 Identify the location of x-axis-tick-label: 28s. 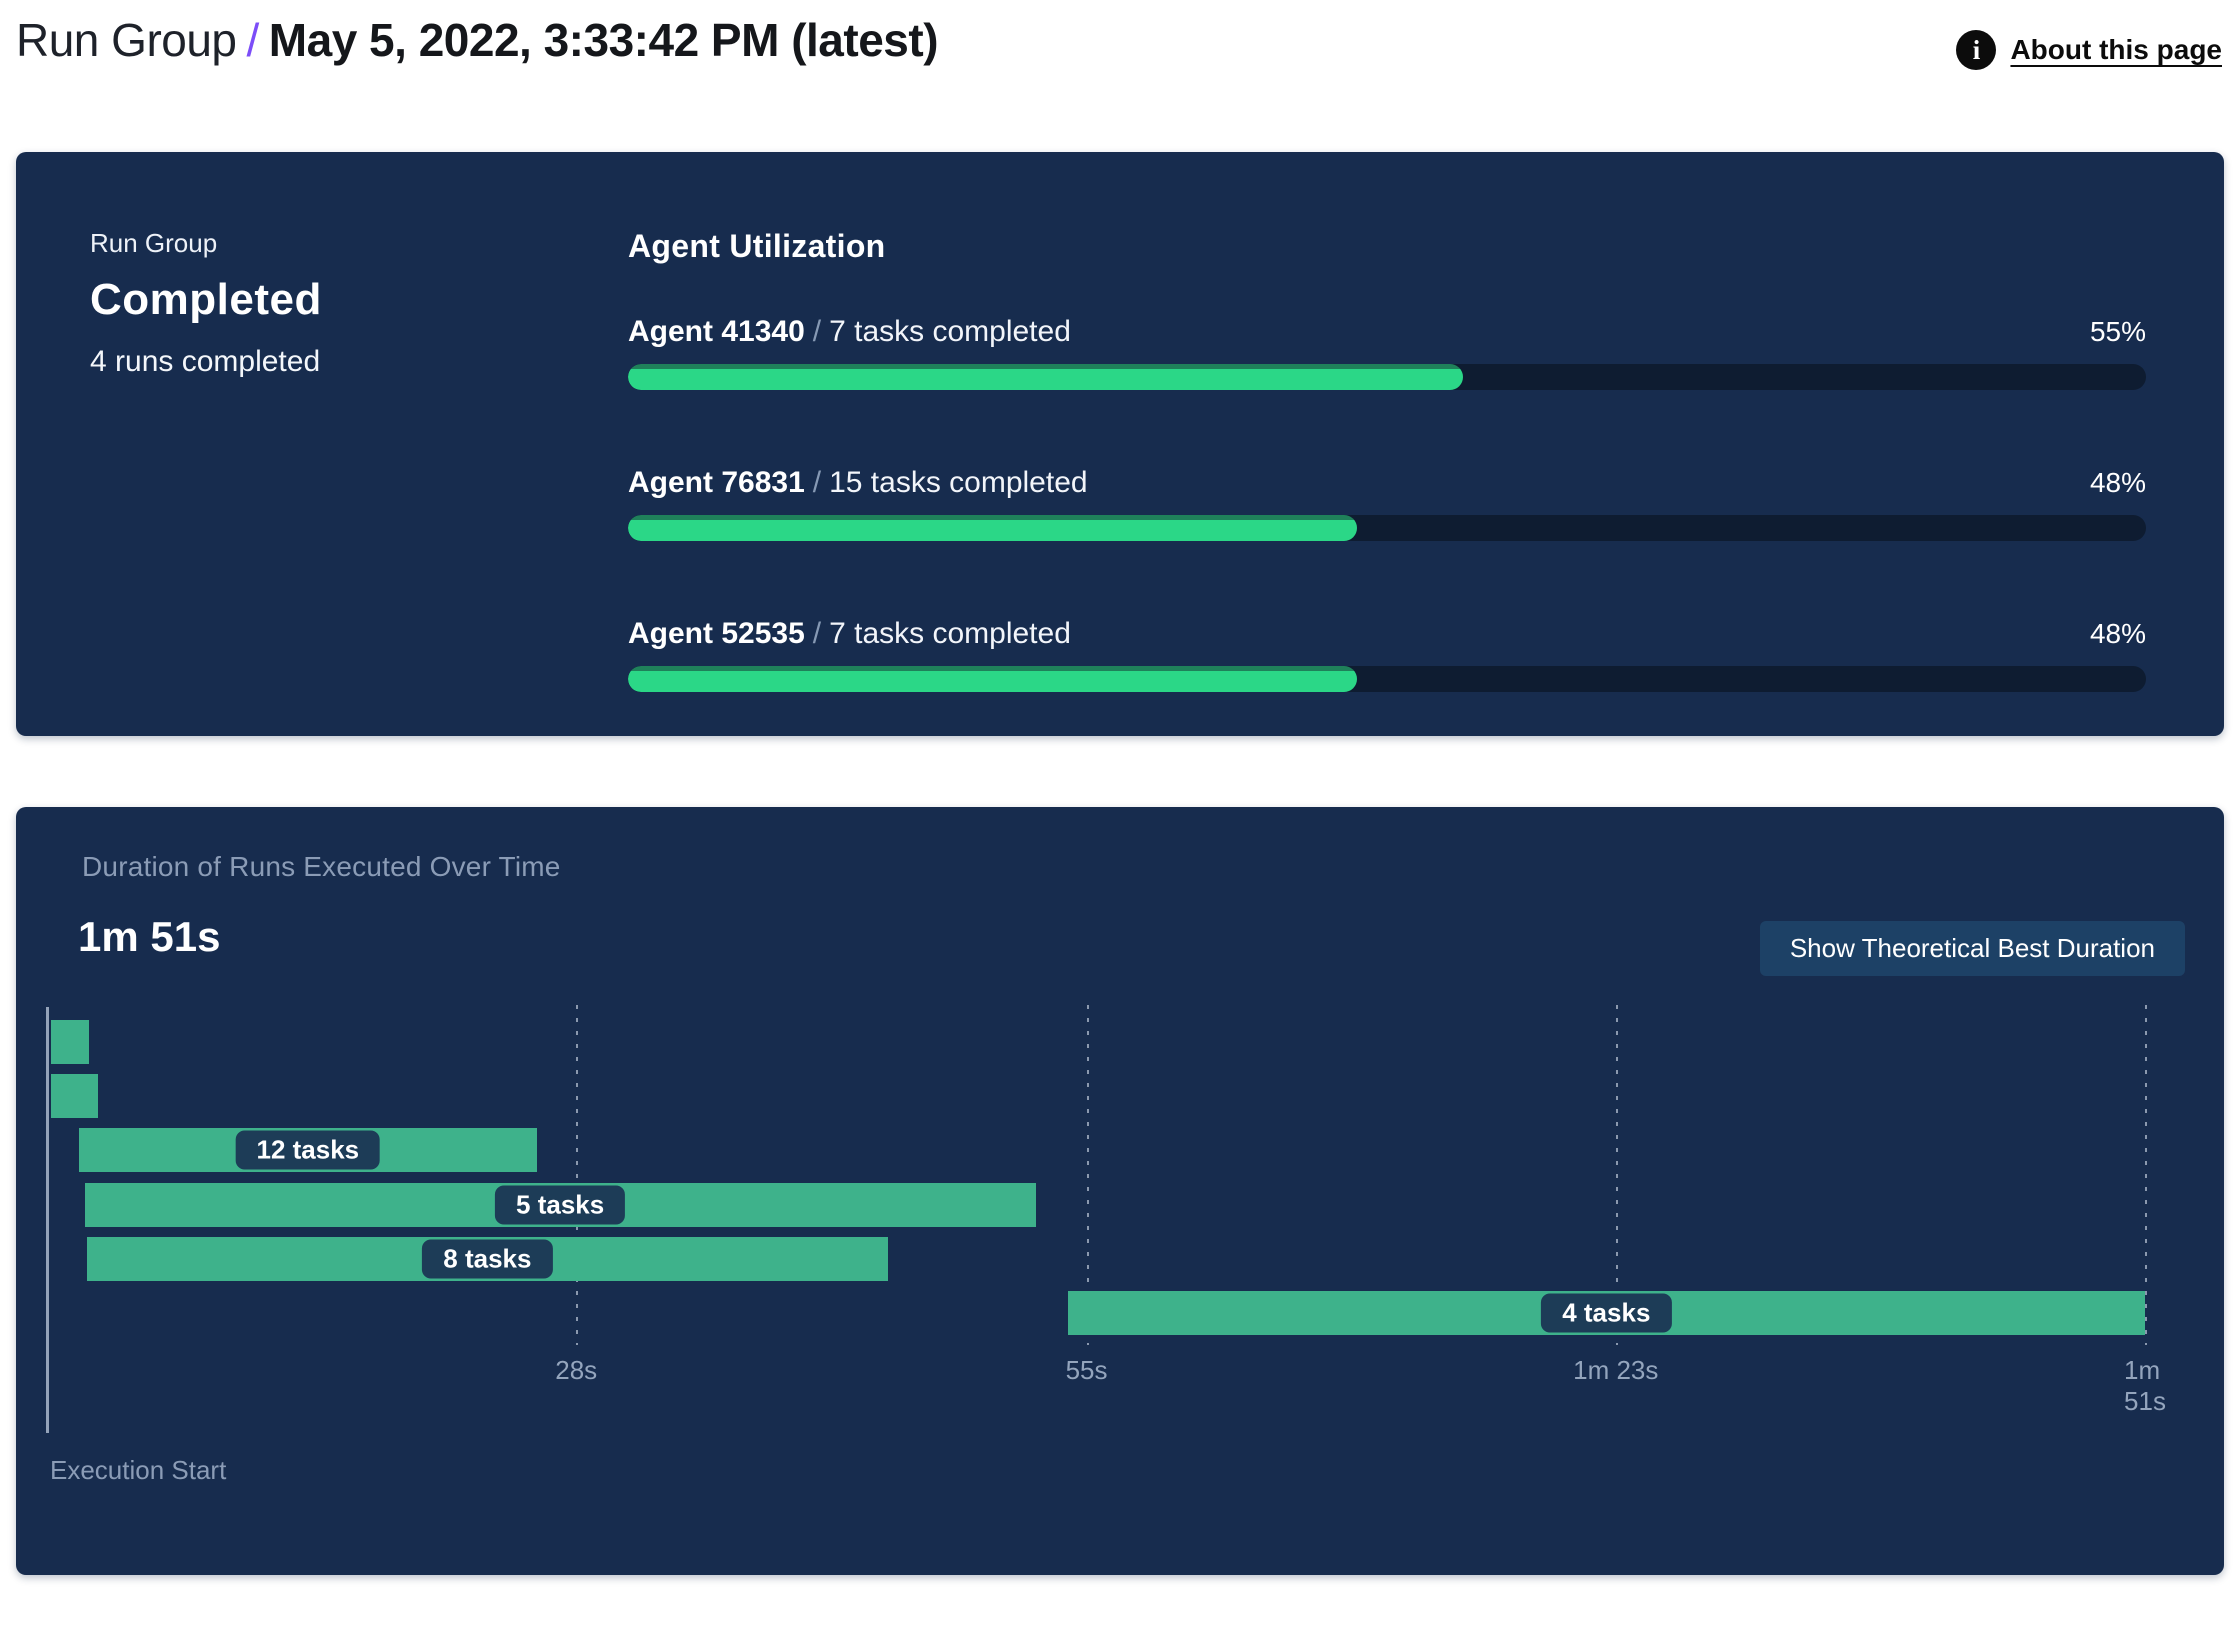
(576, 1370).